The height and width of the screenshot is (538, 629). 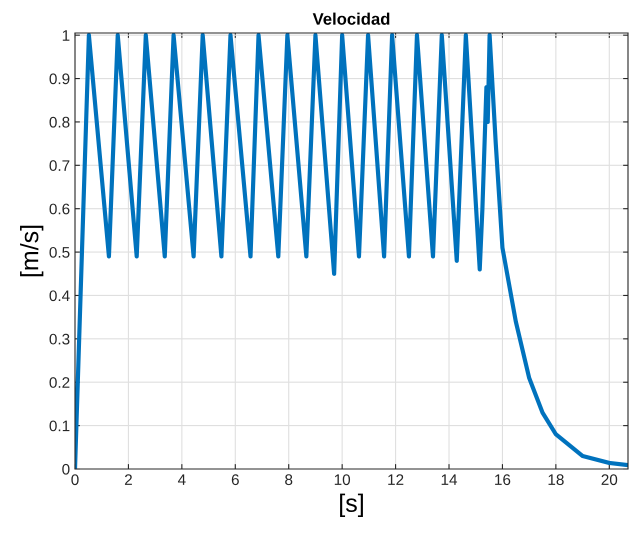 What do you see at coordinates (75, 480) in the screenshot?
I see `x-tick-label: 0` at bounding box center [75, 480].